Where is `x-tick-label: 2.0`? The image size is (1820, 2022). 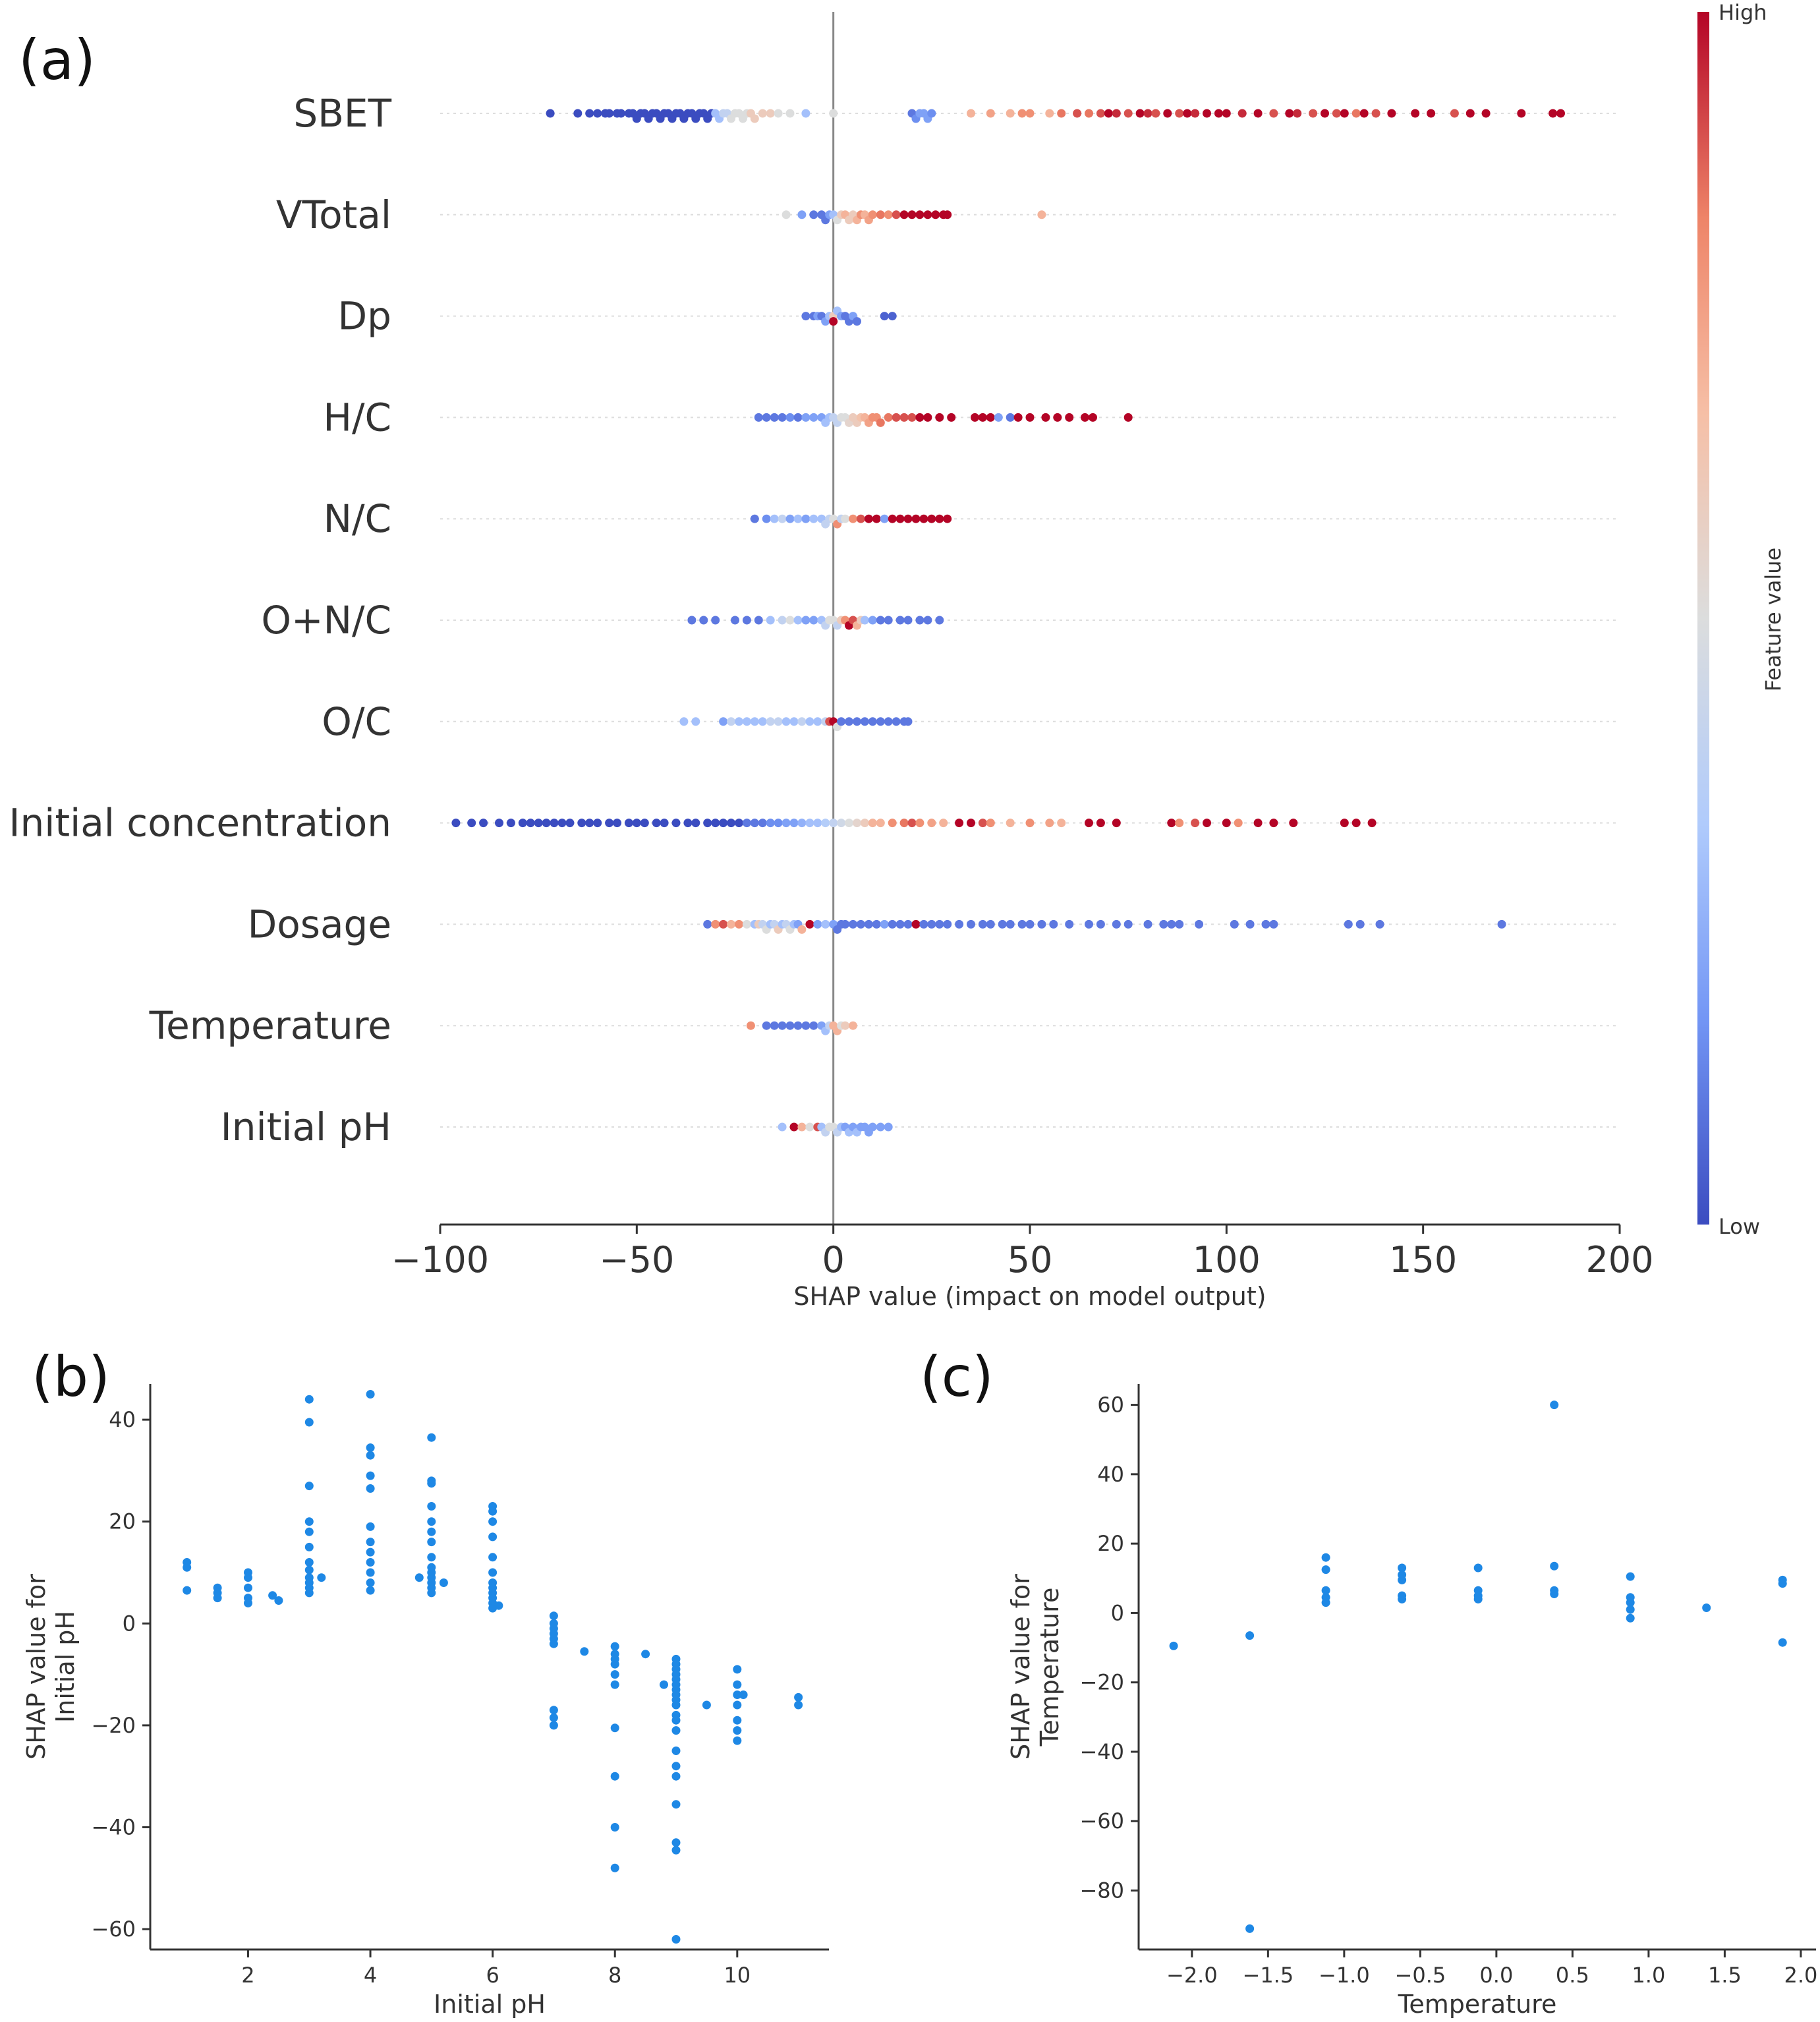 x-tick-label: 2.0 is located at coordinates (1800, 1975).